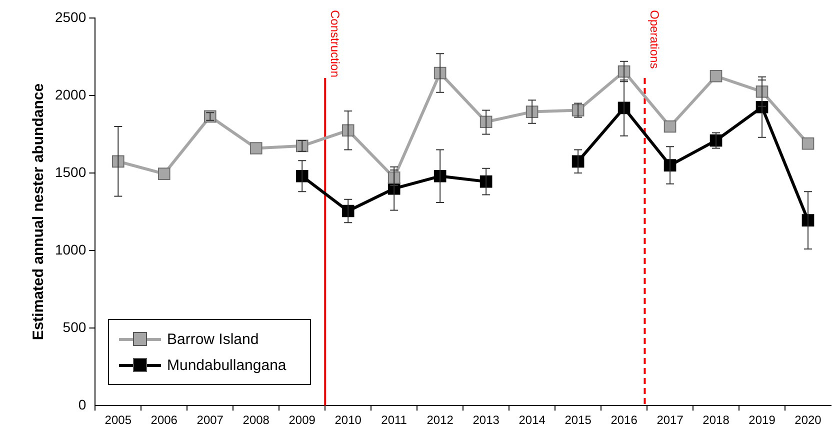  I want to click on y-tick-label: 2000, so click(70, 94).